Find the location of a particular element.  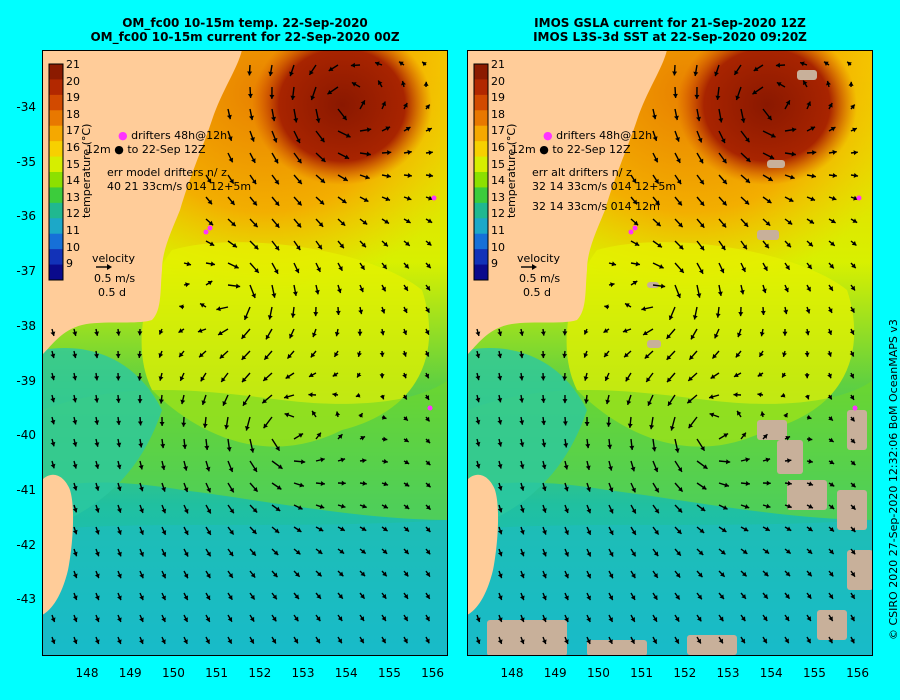

latitude-label: -37 is located at coordinates (26, 271).